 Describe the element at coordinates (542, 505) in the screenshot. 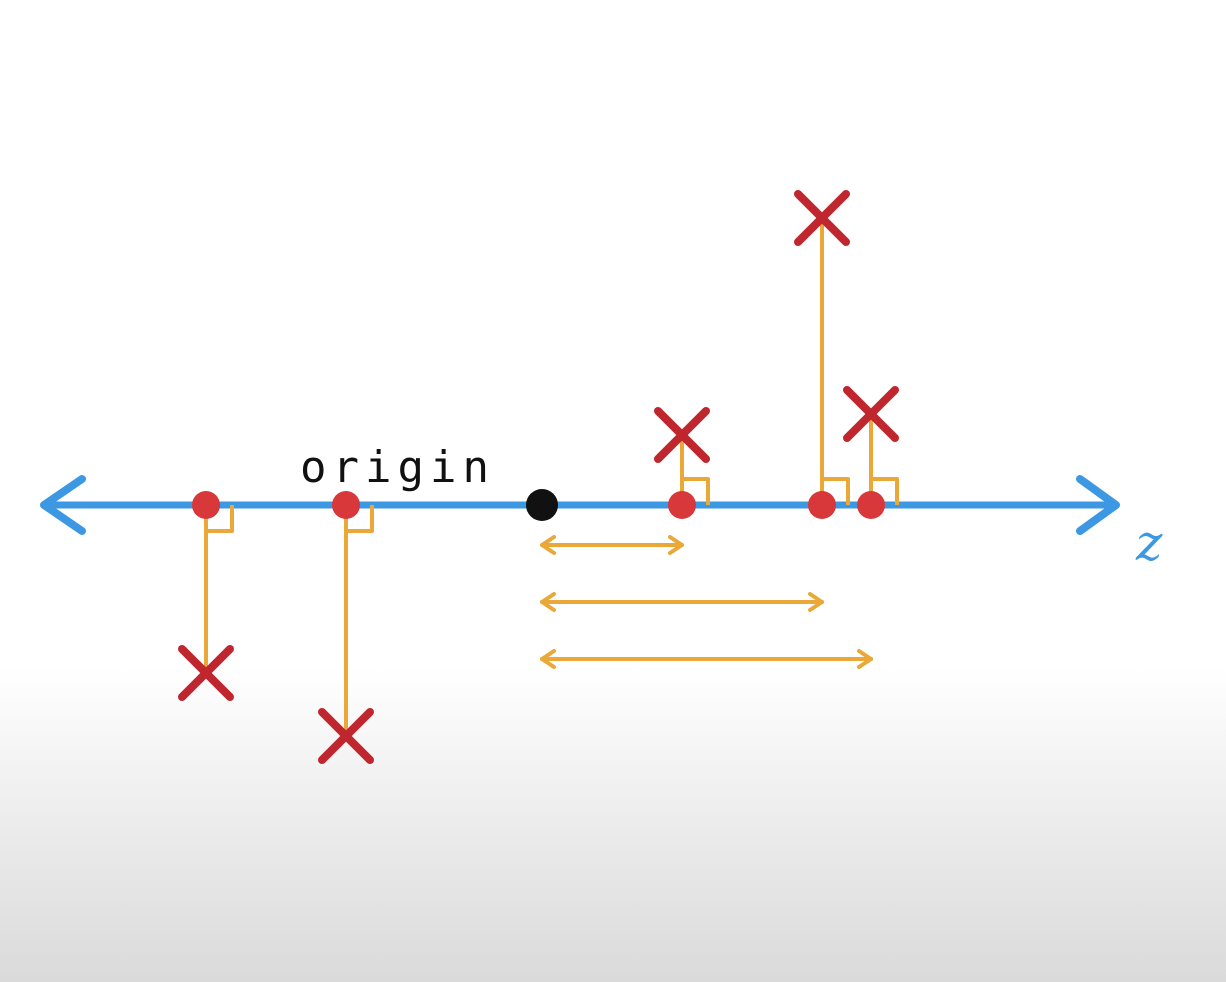

I see `origin-point` at that location.